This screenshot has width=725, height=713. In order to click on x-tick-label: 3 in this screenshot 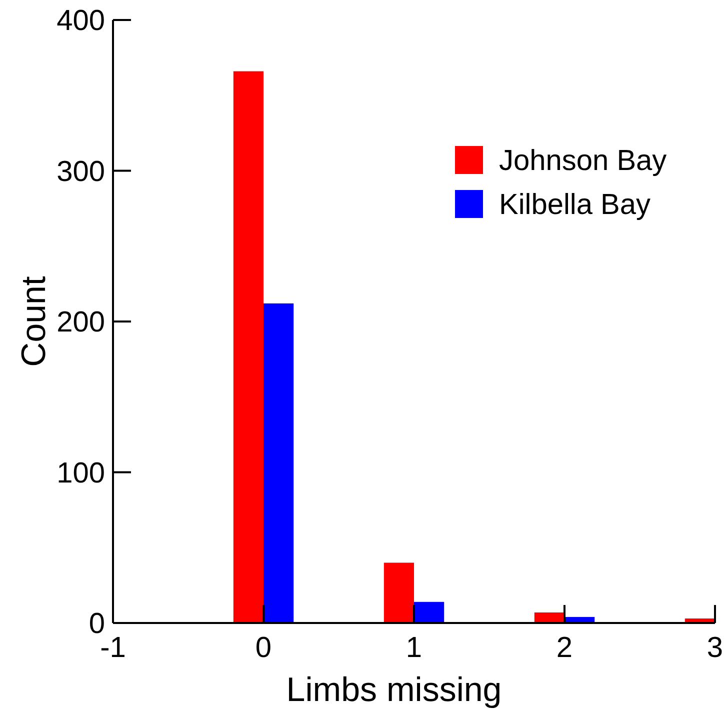, I will do `click(715, 648)`.